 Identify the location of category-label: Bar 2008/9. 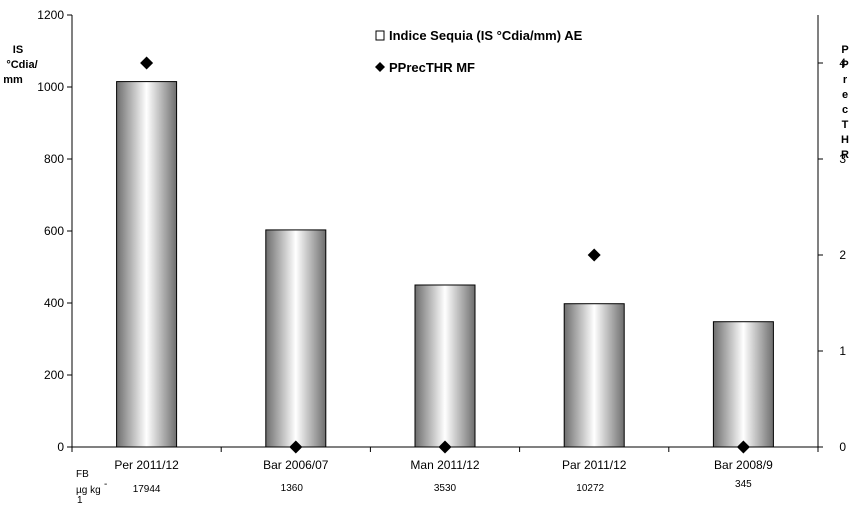
(743, 465).